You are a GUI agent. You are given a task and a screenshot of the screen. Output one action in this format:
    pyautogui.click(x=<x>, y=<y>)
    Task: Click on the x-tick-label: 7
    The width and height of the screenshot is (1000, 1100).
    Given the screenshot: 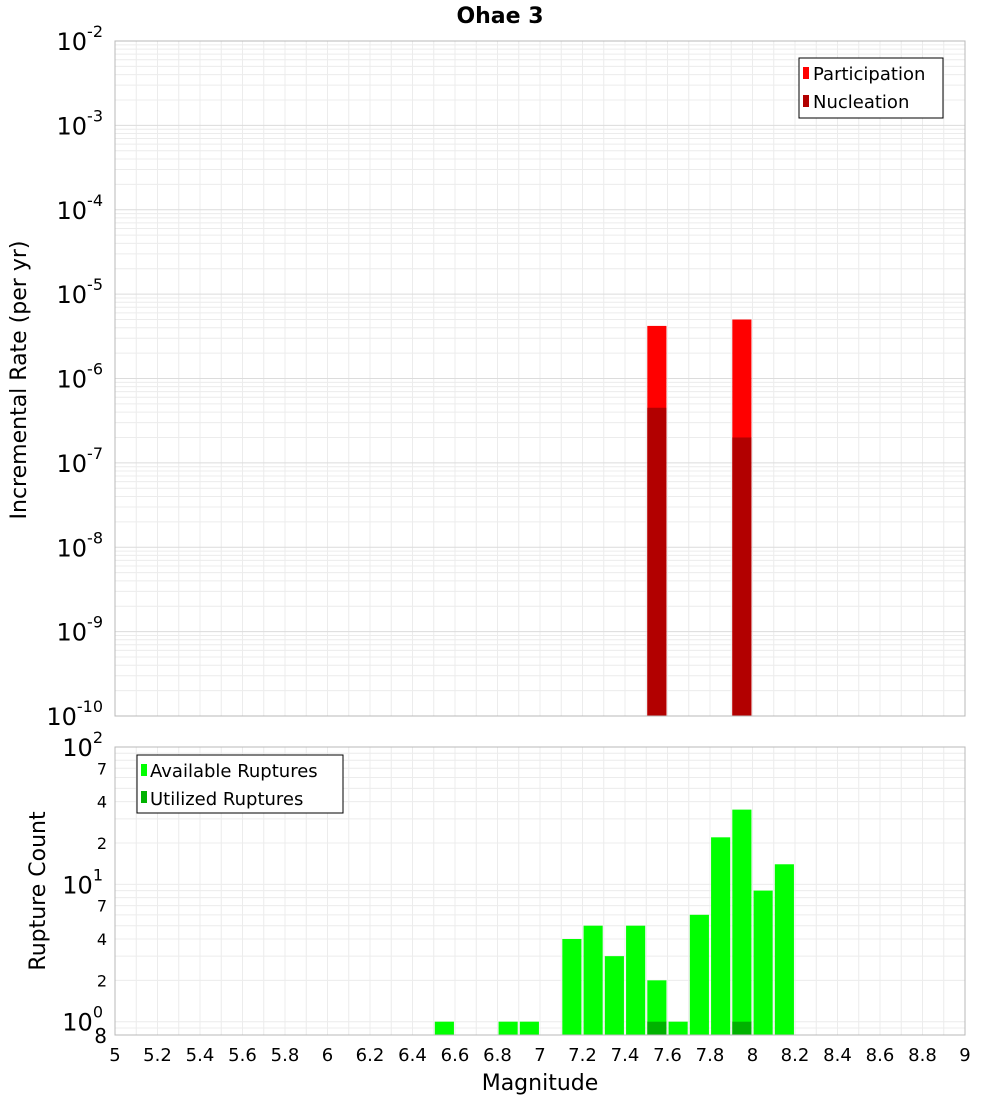 What is the action you would take?
    pyautogui.click(x=539, y=1055)
    